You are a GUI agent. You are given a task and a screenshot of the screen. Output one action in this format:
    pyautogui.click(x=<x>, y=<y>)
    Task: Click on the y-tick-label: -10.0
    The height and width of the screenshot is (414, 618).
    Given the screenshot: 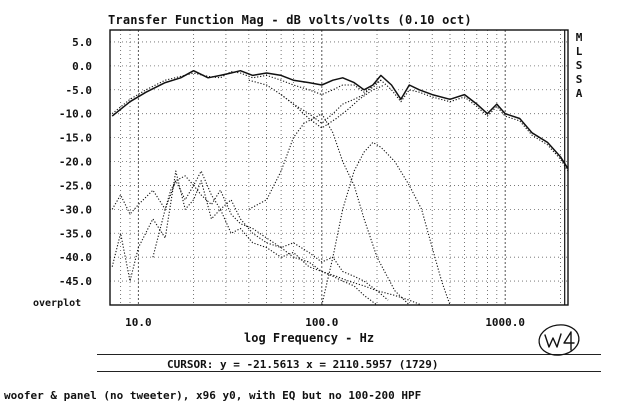 What is the action you would take?
    pyautogui.click(x=75, y=114)
    